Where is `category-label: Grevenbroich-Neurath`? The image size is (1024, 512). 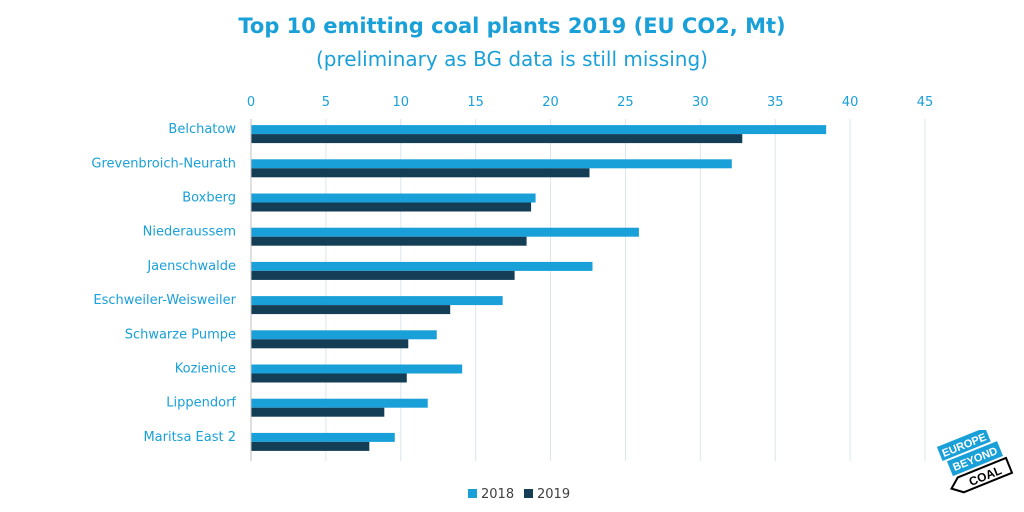
category-label: Grevenbroich-Neurath is located at coordinates (163, 163).